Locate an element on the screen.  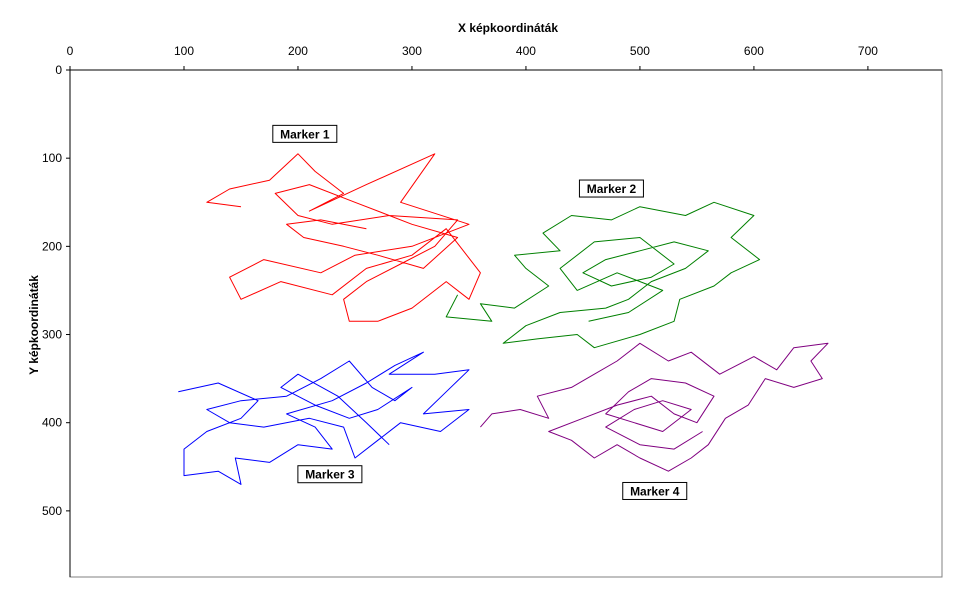
y-tick-label: 0 is located at coordinates (58, 70).